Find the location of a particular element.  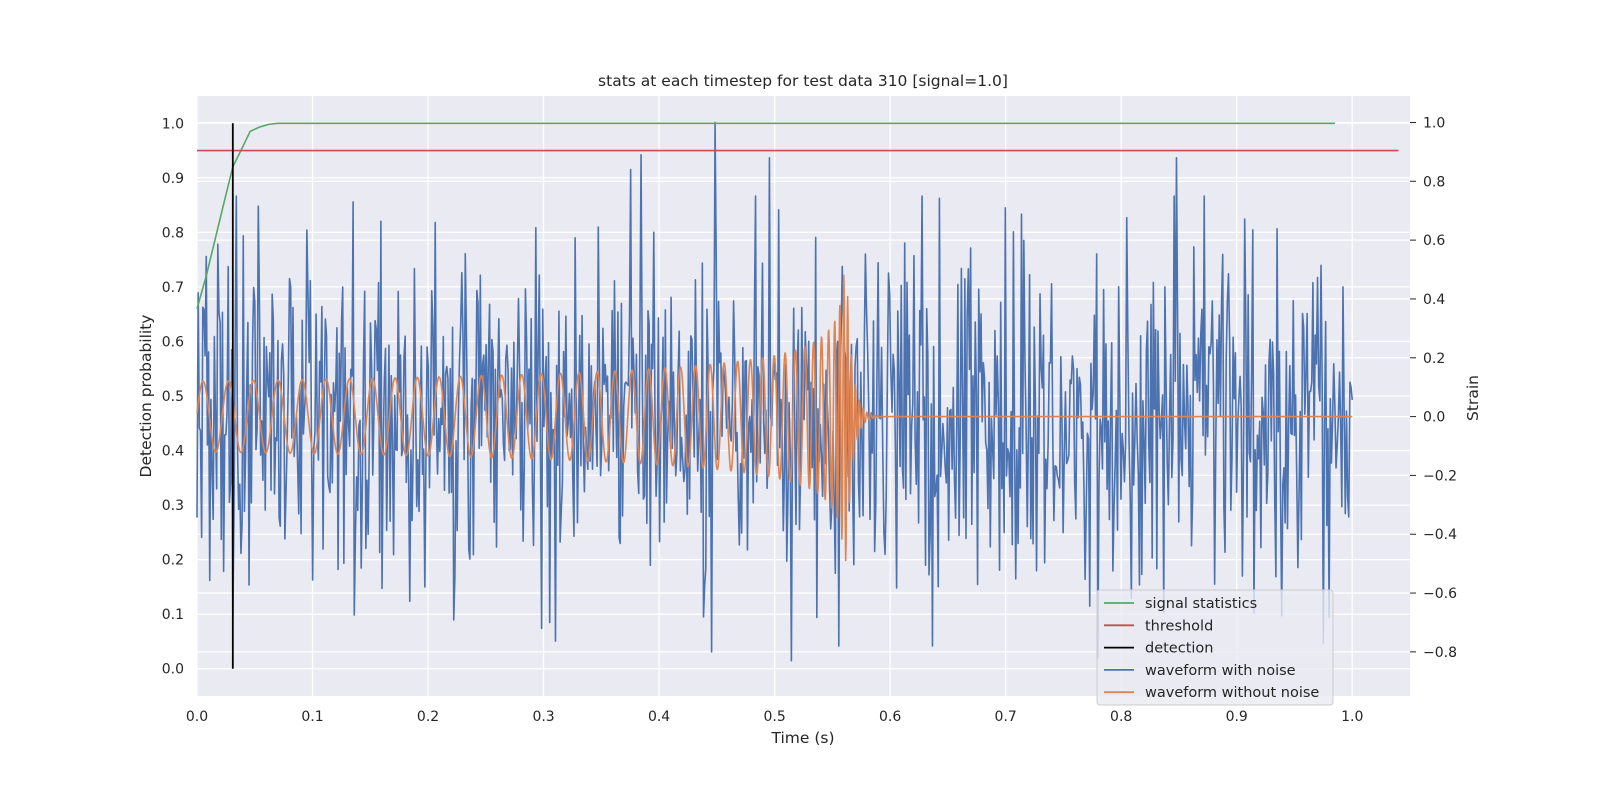

legend-entry: detection is located at coordinates (1179, 649).